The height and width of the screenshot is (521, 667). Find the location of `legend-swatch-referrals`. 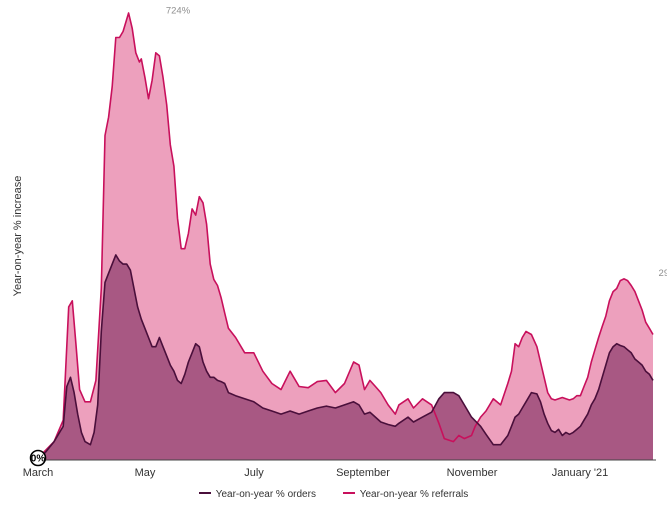

legend-swatch-referrals is located at coordinates (348, 493).